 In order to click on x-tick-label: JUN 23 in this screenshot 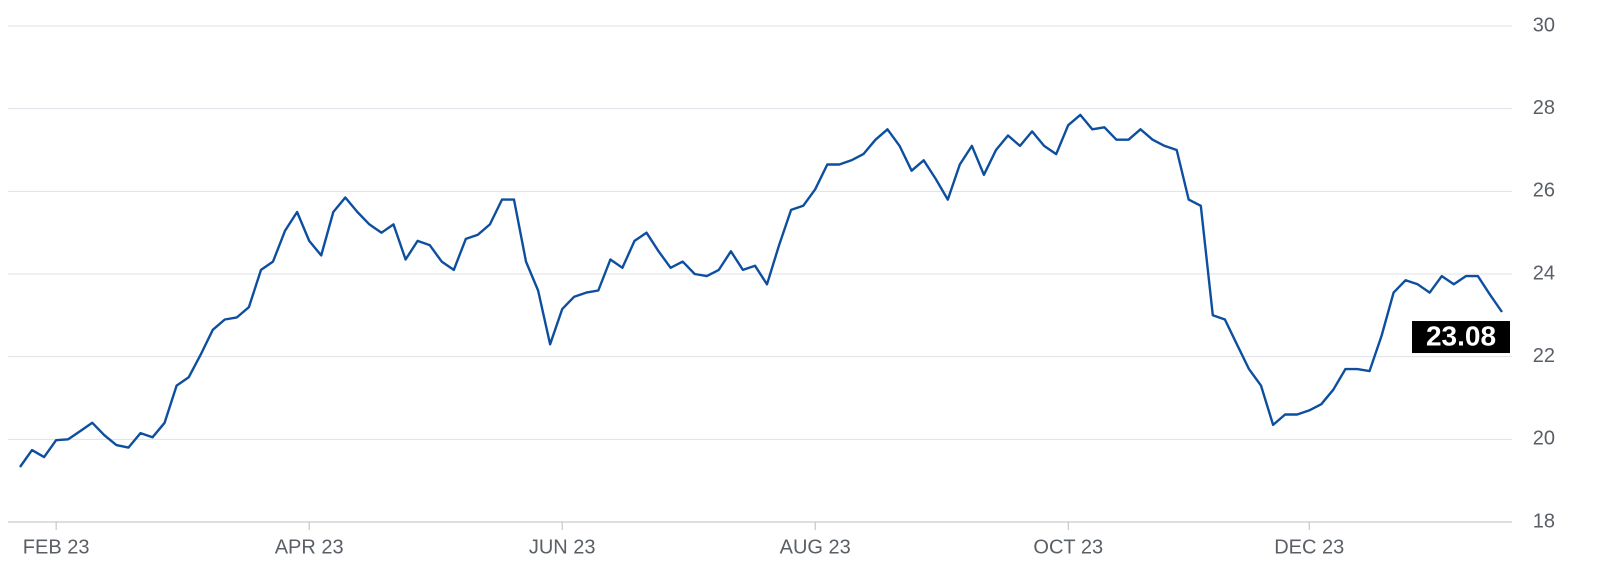, I will do `click(562, 547)`.